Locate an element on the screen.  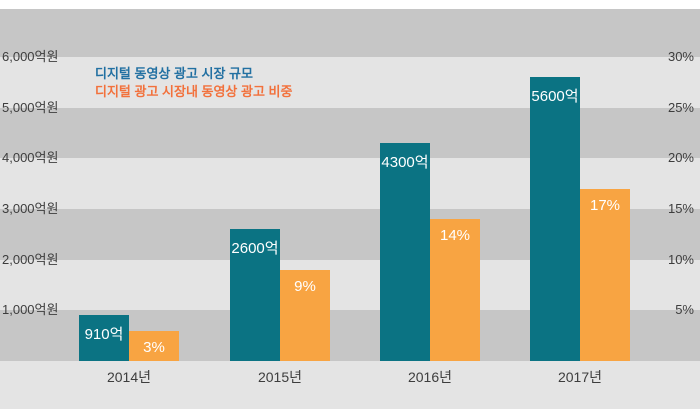
x-axis-label: 2017년 is located at coordinates (580, 377).